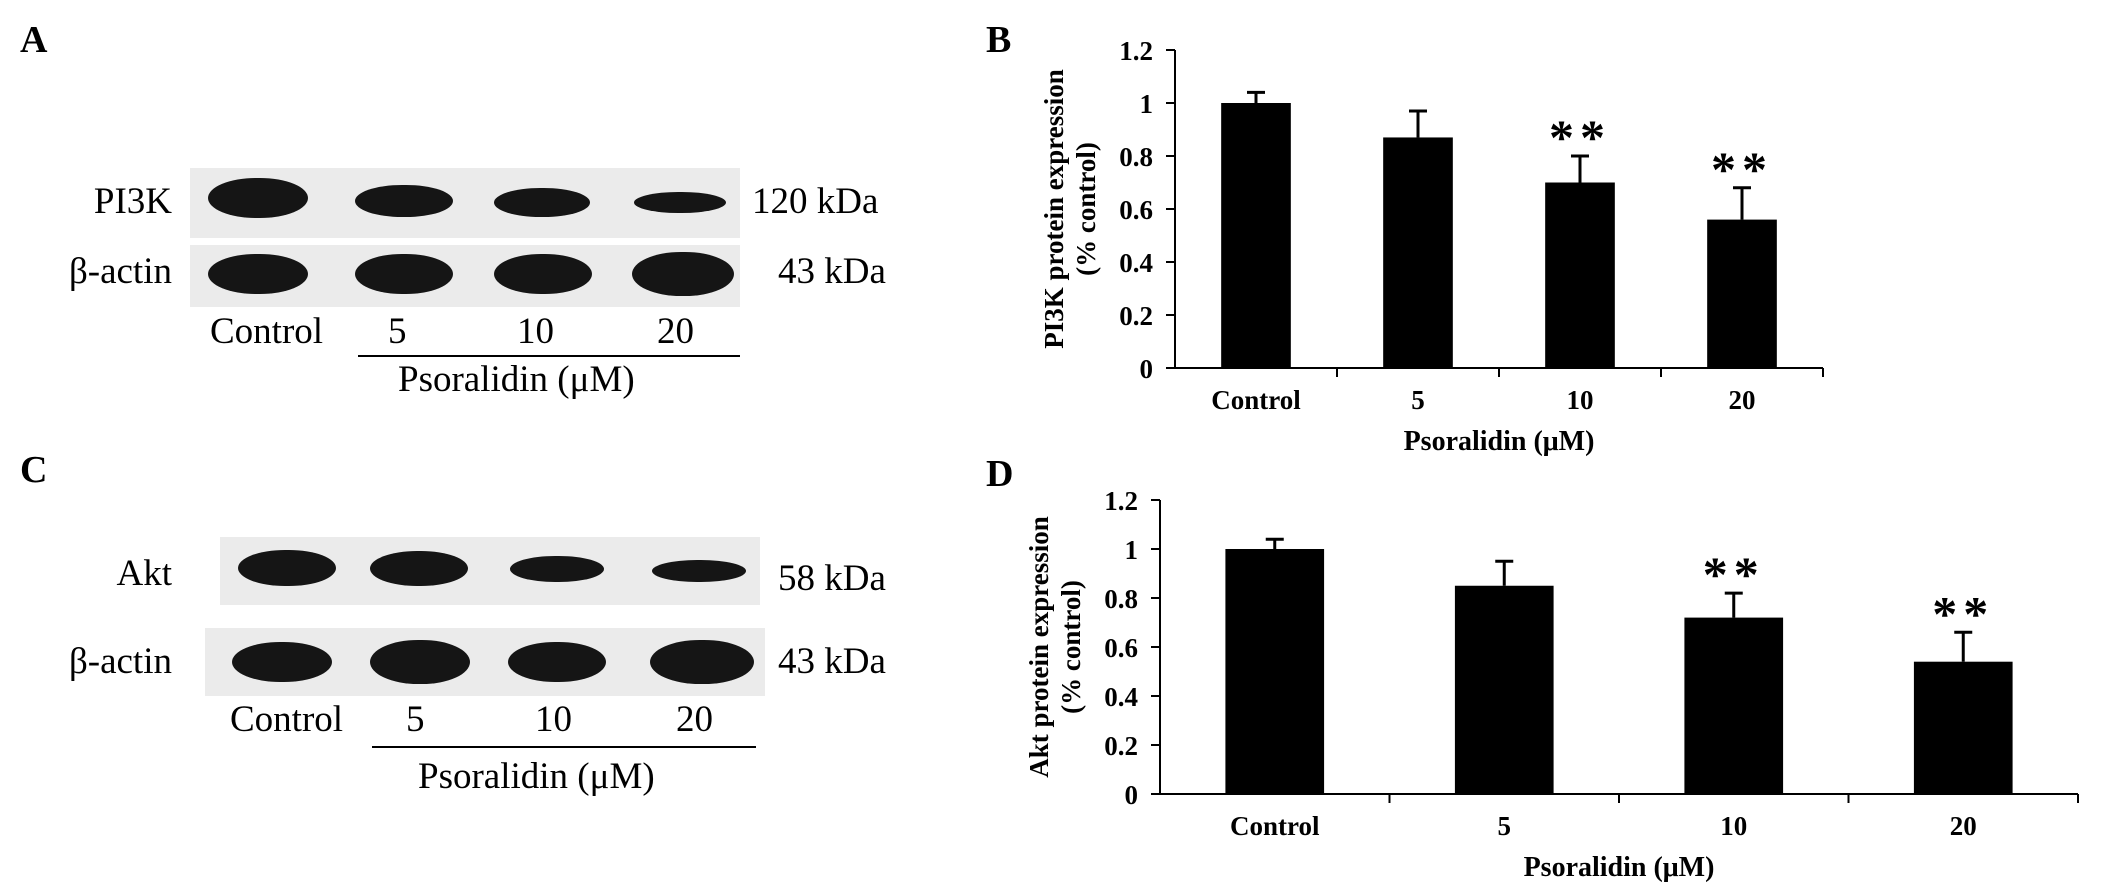 The height and width of the screenshot is (887, 2126). Describe the element at coordinates (1147, 104) in the screenshot. I see `y-tick-label-b: 1` at that location.